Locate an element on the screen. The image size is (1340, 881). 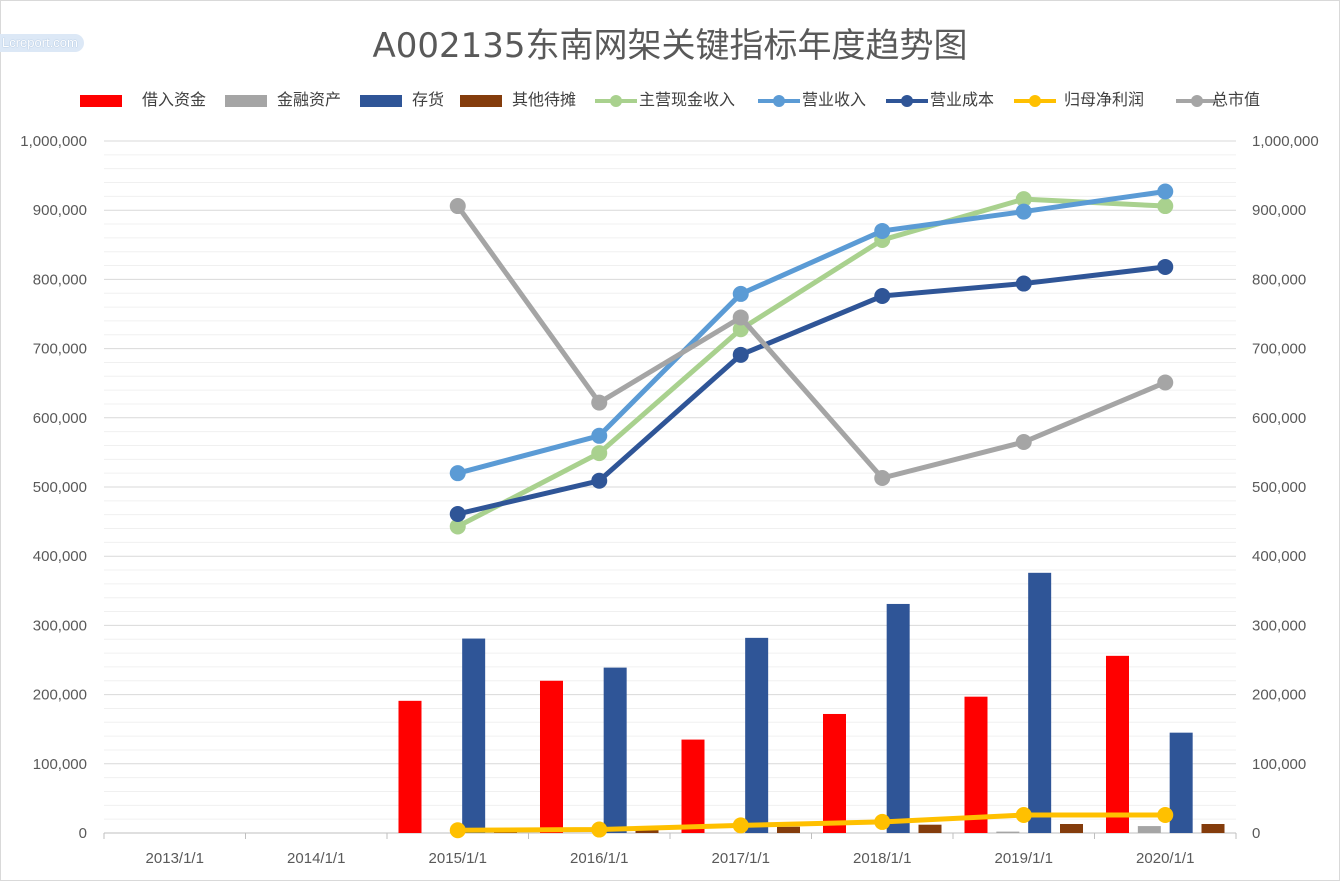
legend-label: 归母净利润 is located at coordinates (1104, 99).